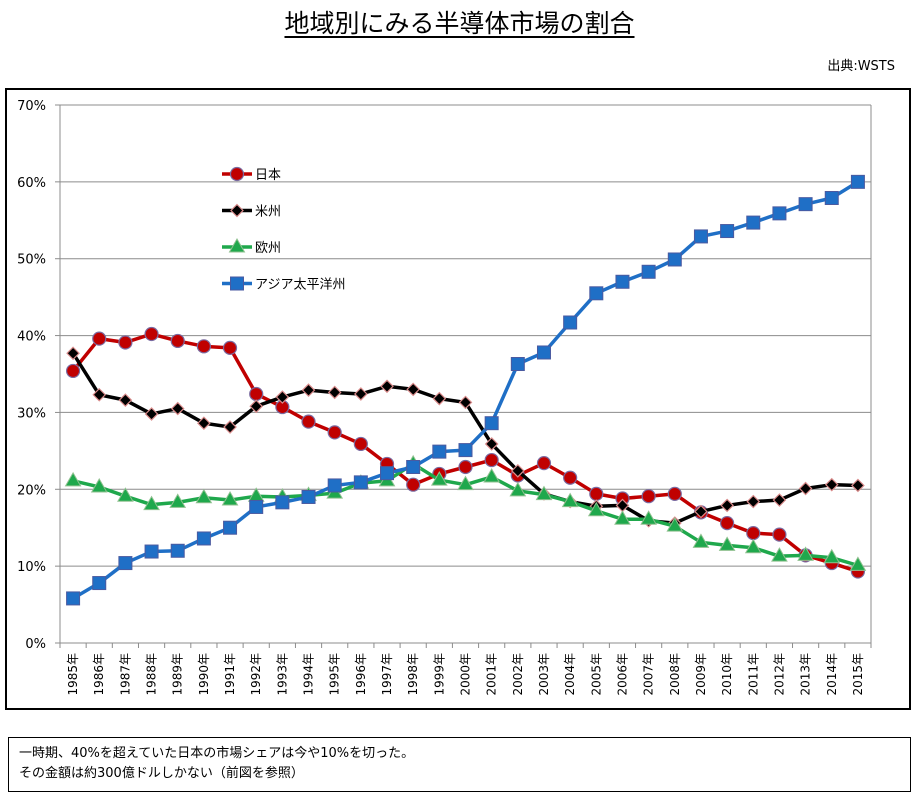  What do you see at coordinates (73, 674) in the screenshot?
I see `x-tick-label: 1985年` at bounding box center [73, 674].